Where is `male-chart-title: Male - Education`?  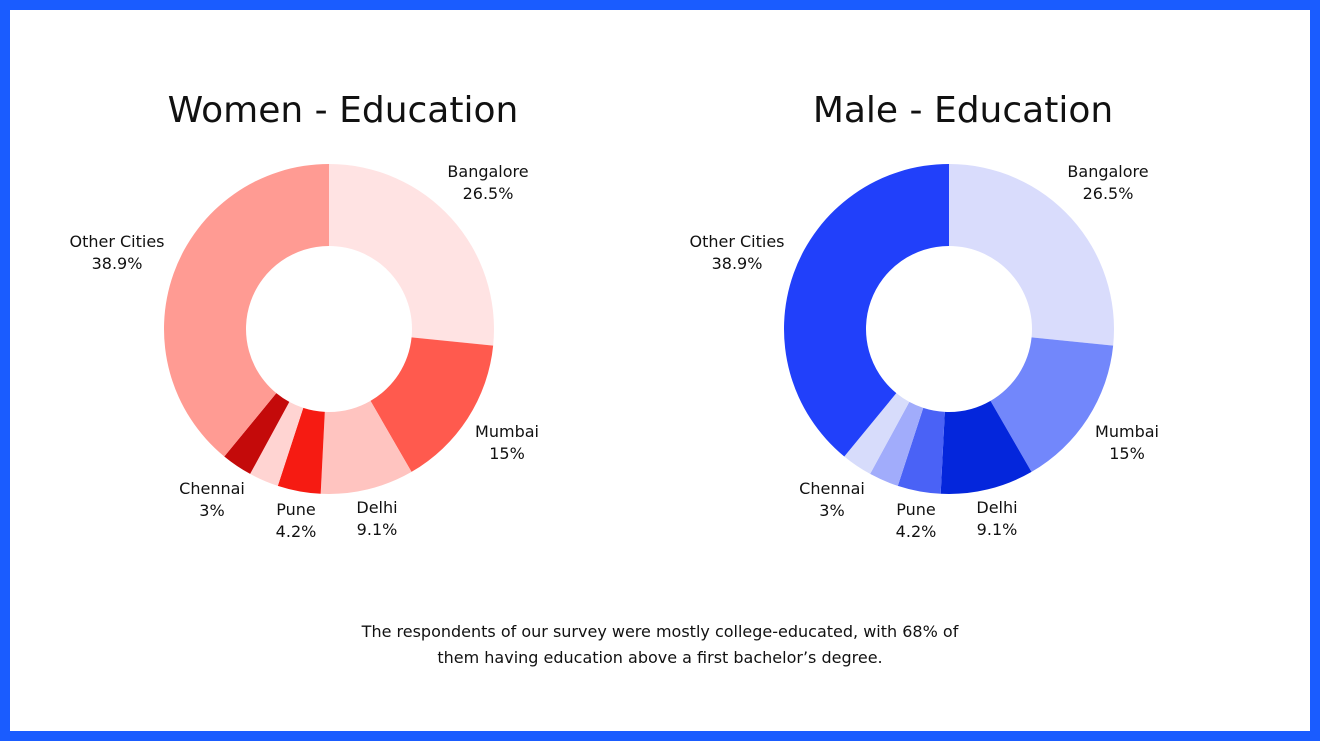 male-chart-title: Male - Education is located at coordinates (963, 110).